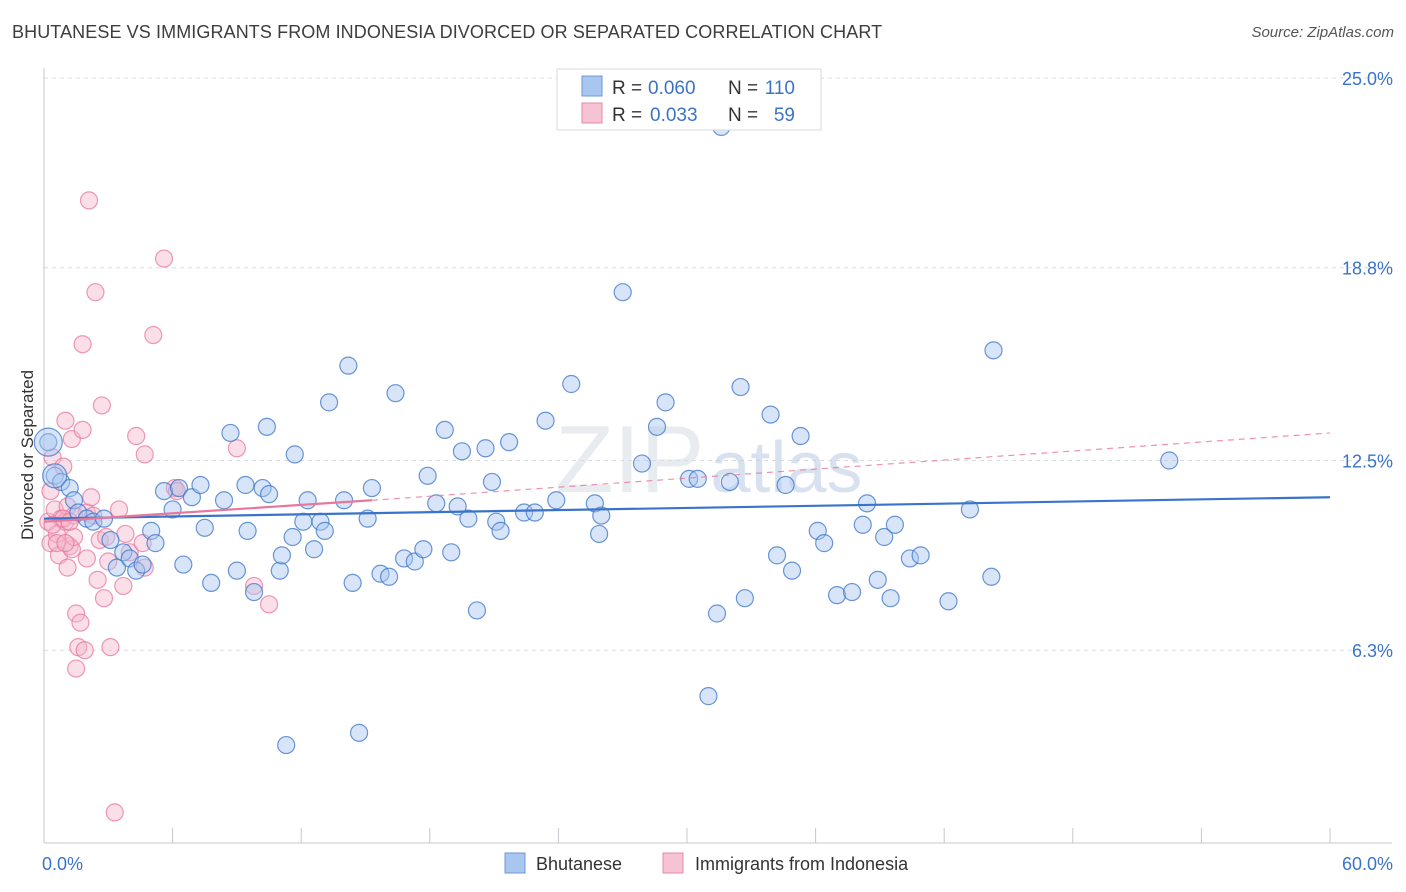  Describe the element at coordinates (687, 477) in the screenshot. I see `trend-lines` at that location.